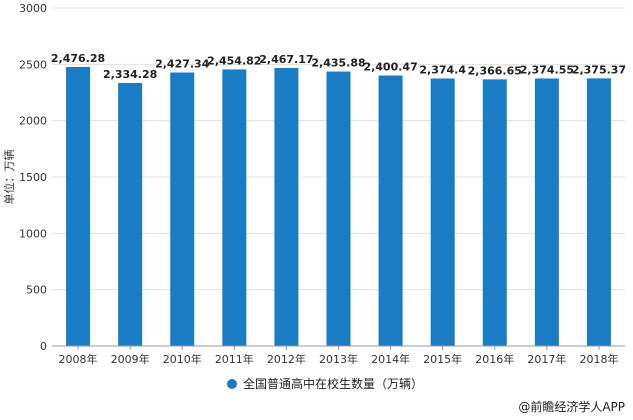 The height and width of the screenshot is (420, 633). I want to click on legend-marker, so click(232, 384).